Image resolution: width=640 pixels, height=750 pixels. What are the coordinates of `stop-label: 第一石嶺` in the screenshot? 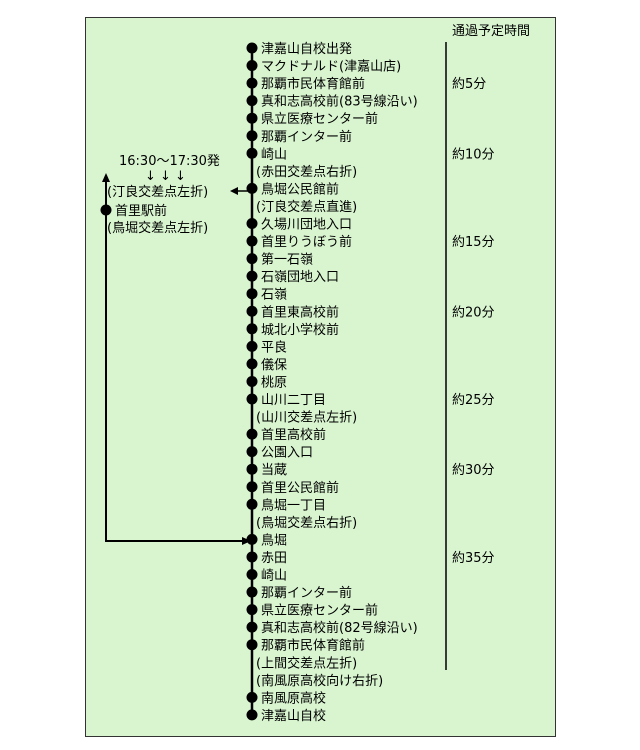 It's located at (287, 260).